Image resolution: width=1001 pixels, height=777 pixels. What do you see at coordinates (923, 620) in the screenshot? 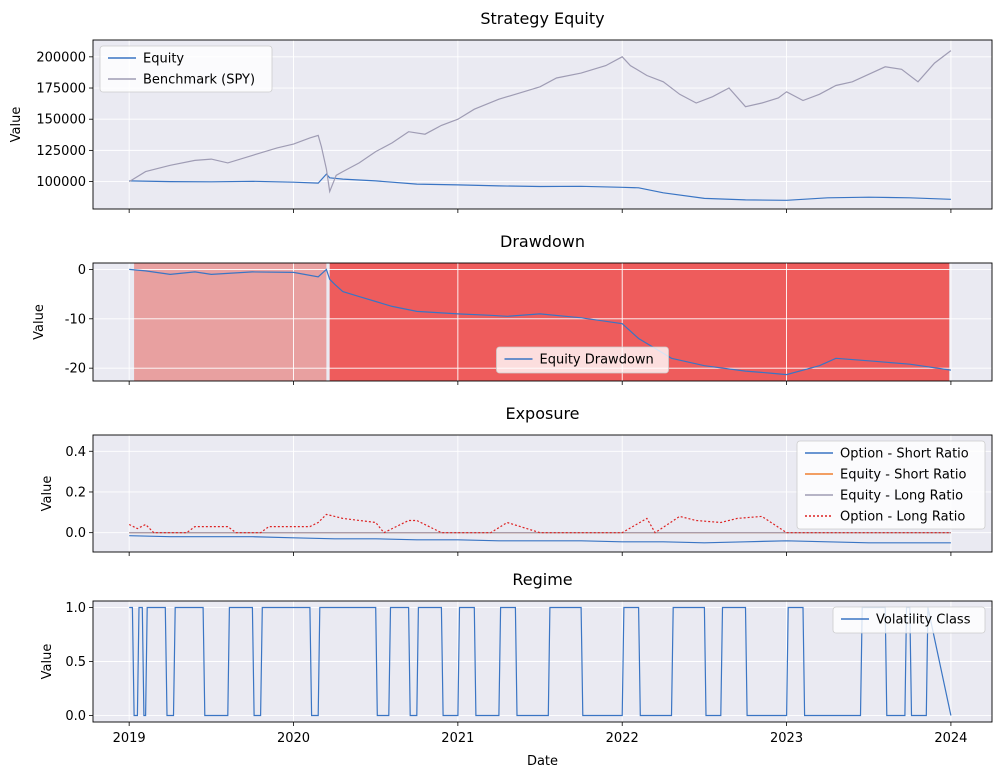
I see `legend-label: Volatility Class` at bounding box center [923, 620].